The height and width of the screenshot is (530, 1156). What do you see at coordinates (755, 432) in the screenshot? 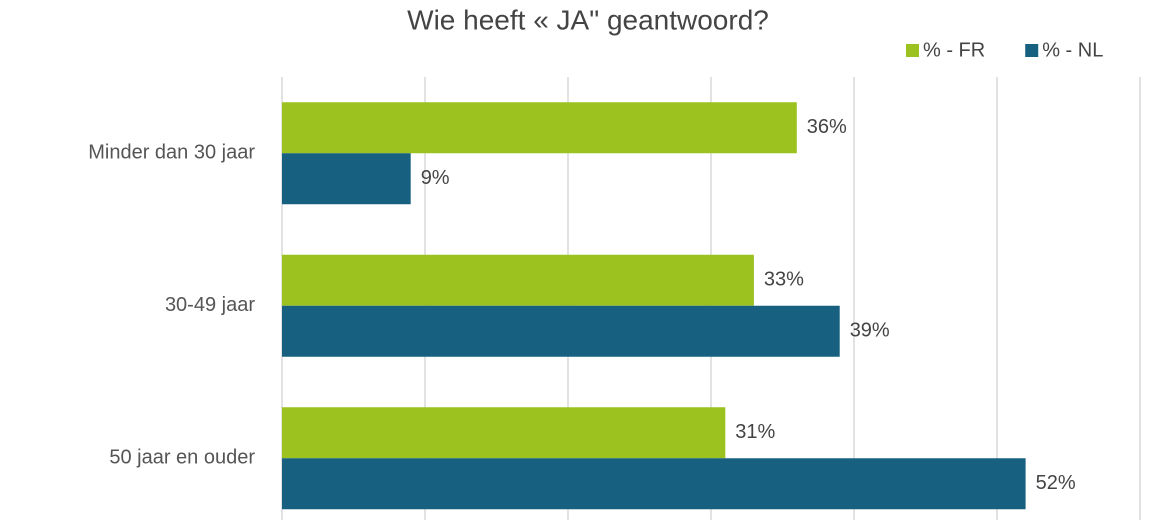
I see `data-label: 31%` at bounding box center [755, 432].